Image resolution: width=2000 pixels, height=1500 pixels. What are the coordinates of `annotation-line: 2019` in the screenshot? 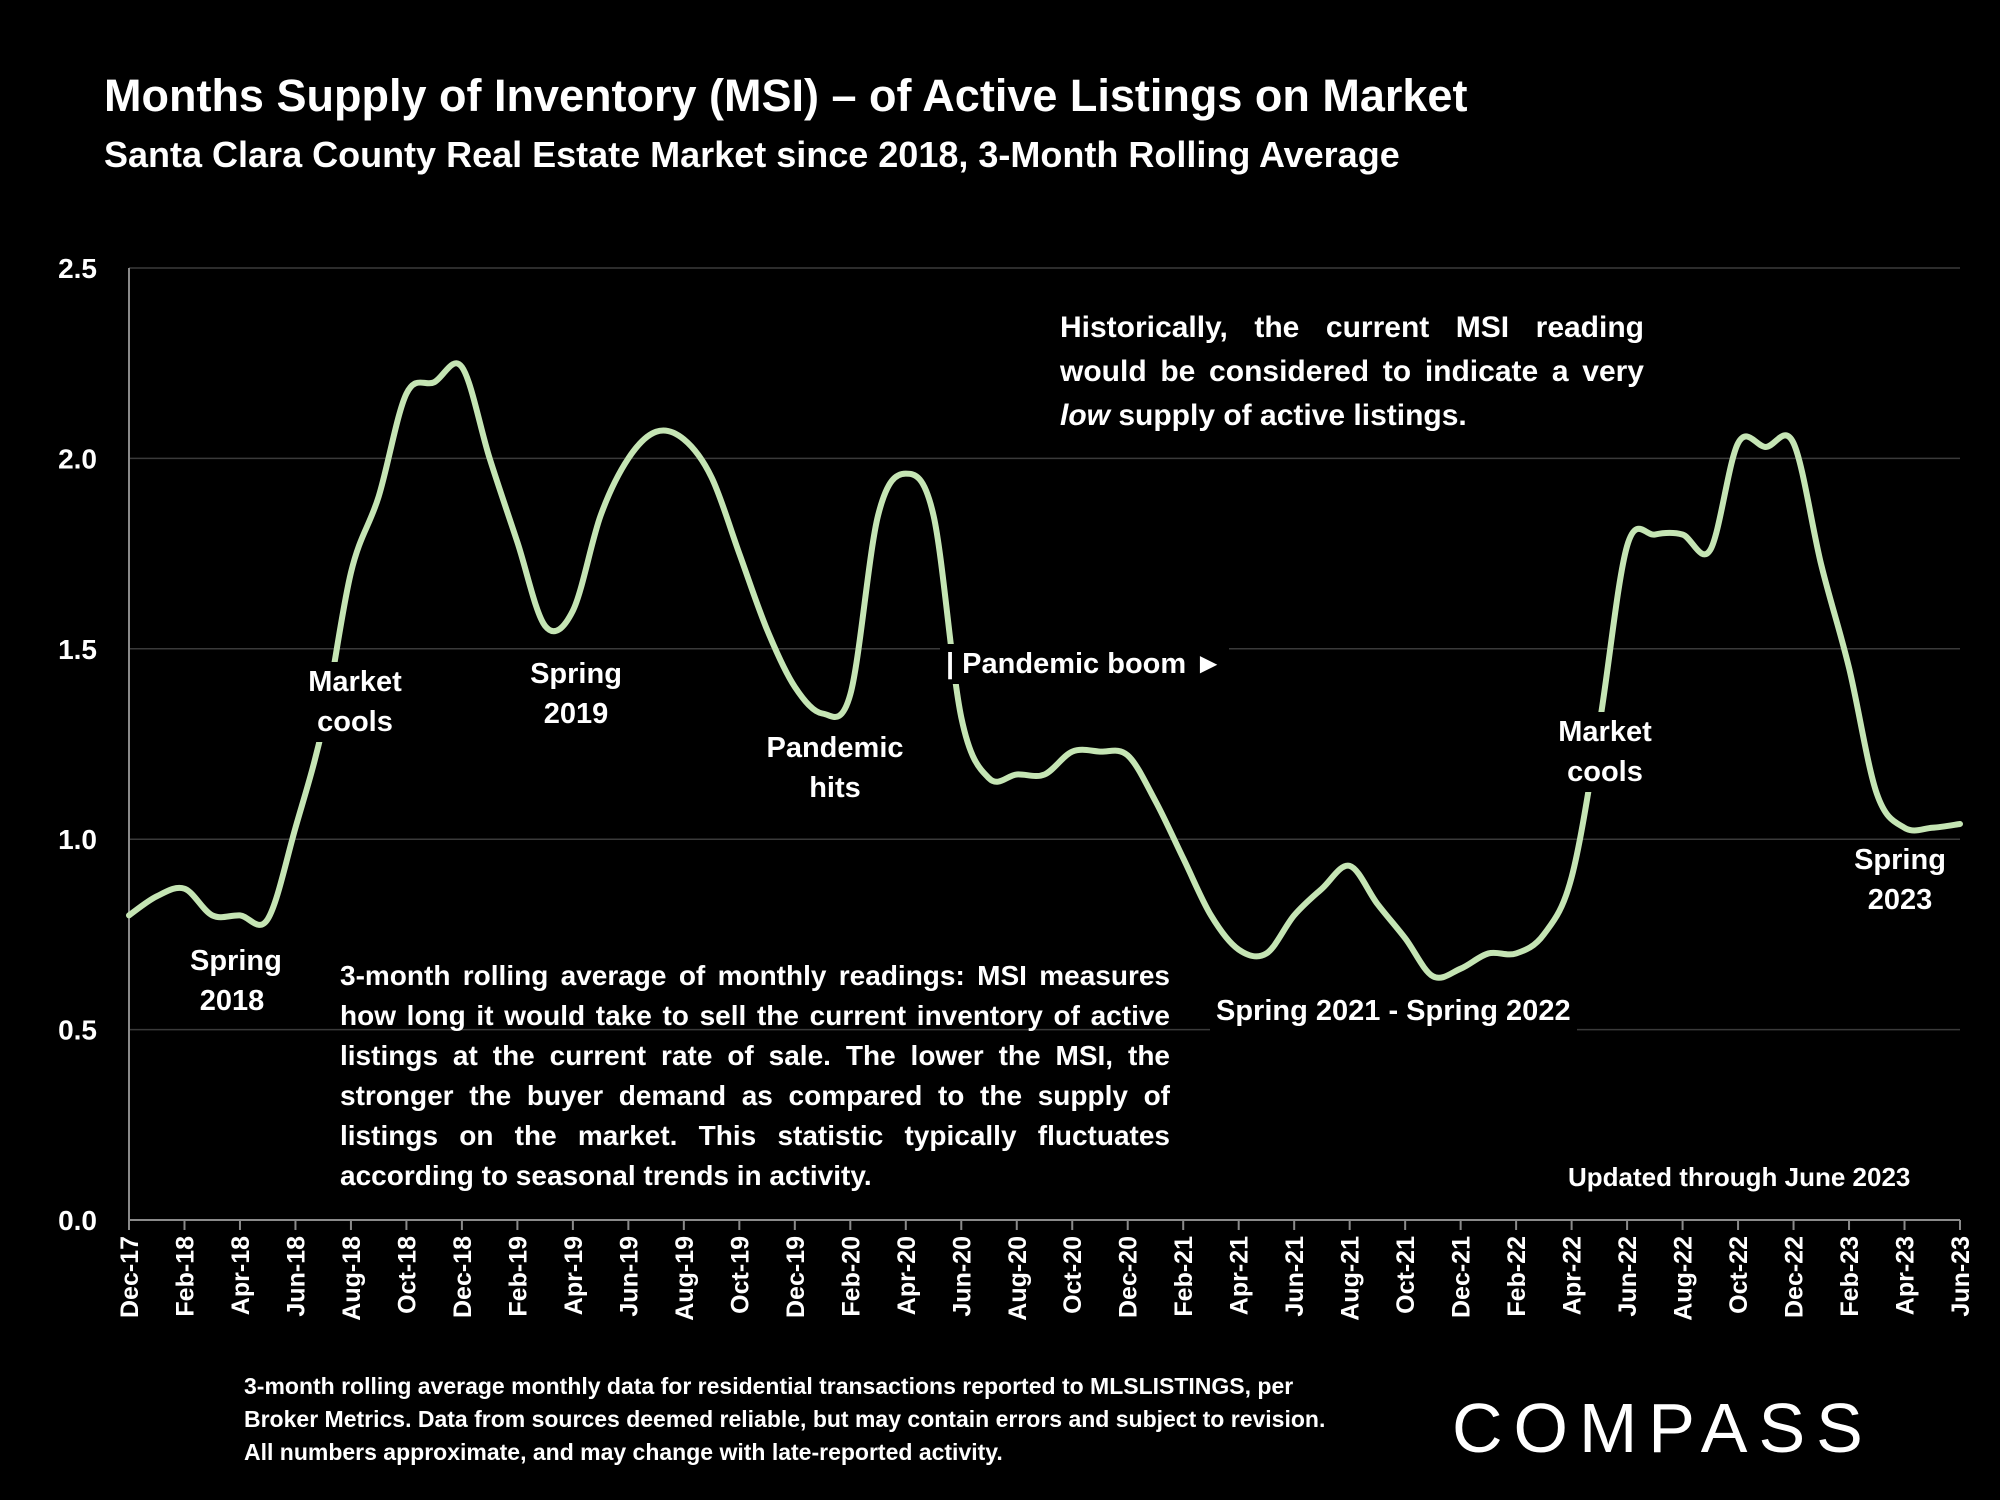 It's located at (576, 714).